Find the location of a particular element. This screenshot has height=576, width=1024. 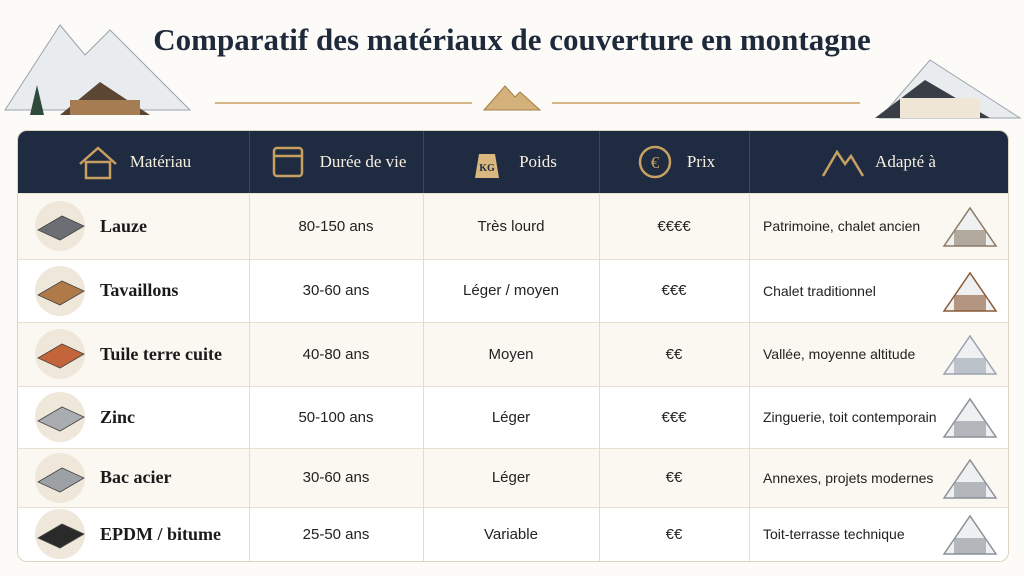

column-header: Adapté à is located at coordinates (878, 162).